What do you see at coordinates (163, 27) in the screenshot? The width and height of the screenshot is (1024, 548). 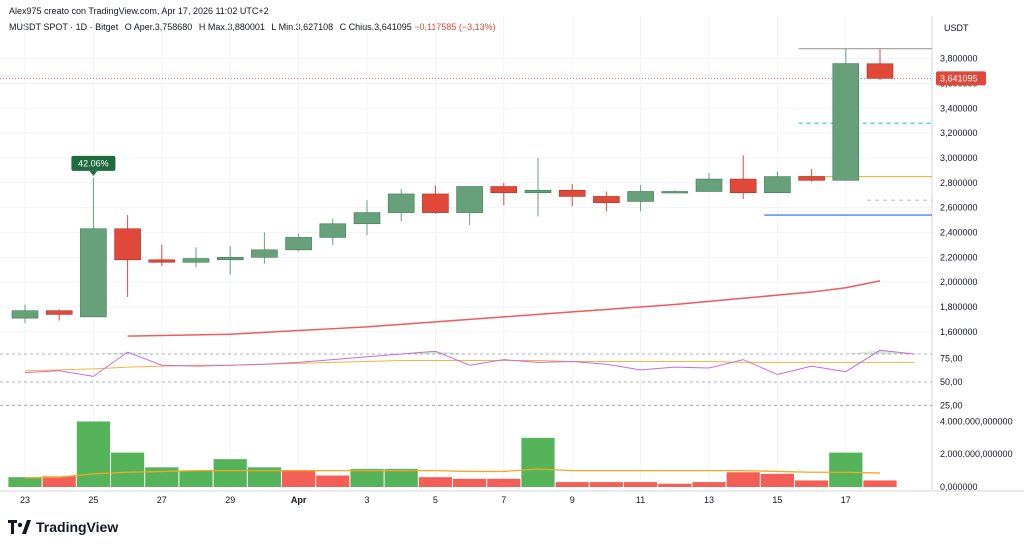 I see `open-value: Aper.3,758680` at bounding box center [163, 27].